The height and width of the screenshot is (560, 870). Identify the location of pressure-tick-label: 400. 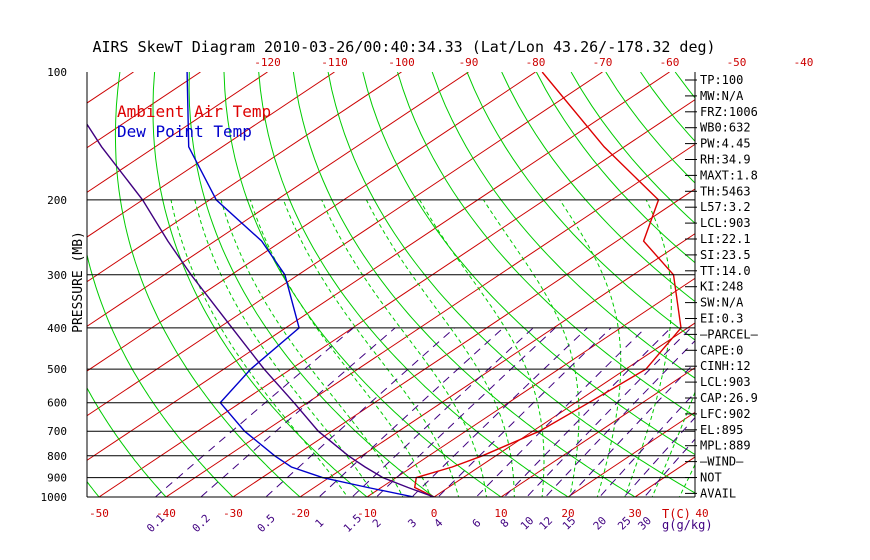
(57, 328).